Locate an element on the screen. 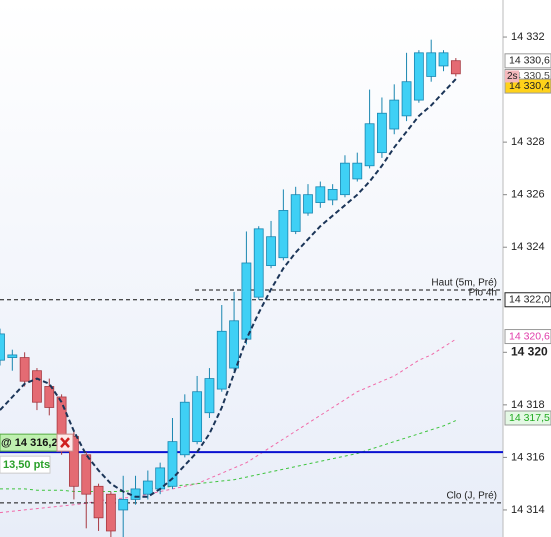 The image size is (551, 537). order-points: 13,50 pts is located at coordinates (26, 465).